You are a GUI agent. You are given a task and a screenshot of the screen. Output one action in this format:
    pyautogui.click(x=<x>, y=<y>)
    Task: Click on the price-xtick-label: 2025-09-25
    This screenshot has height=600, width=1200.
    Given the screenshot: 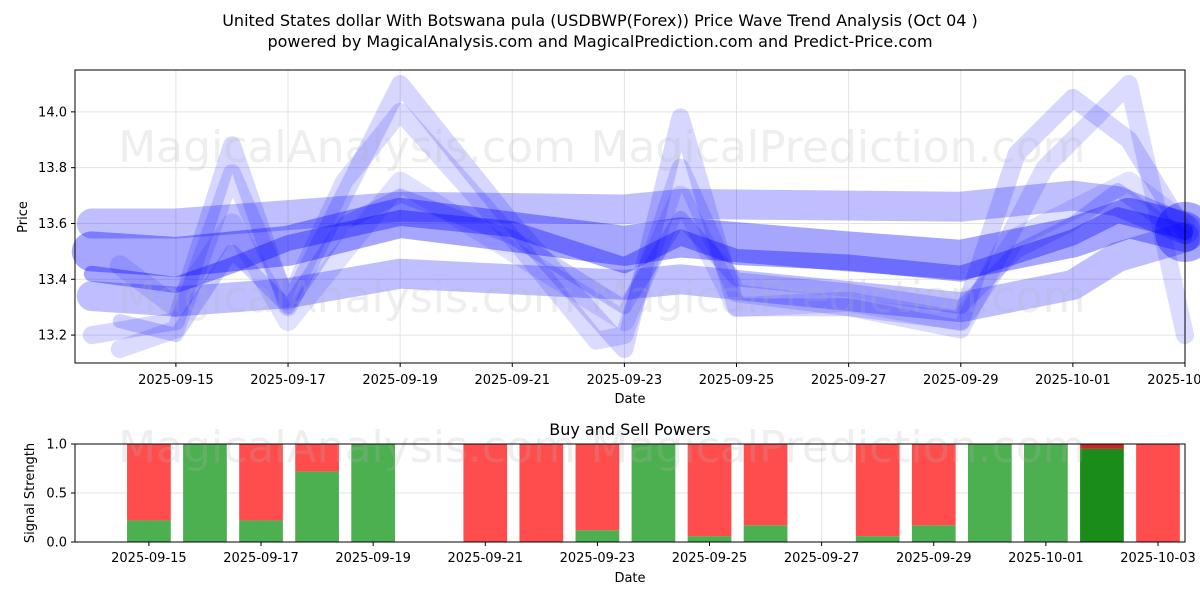 What is the action you would take?
    pyautogui.click(x=737, y=380)
    